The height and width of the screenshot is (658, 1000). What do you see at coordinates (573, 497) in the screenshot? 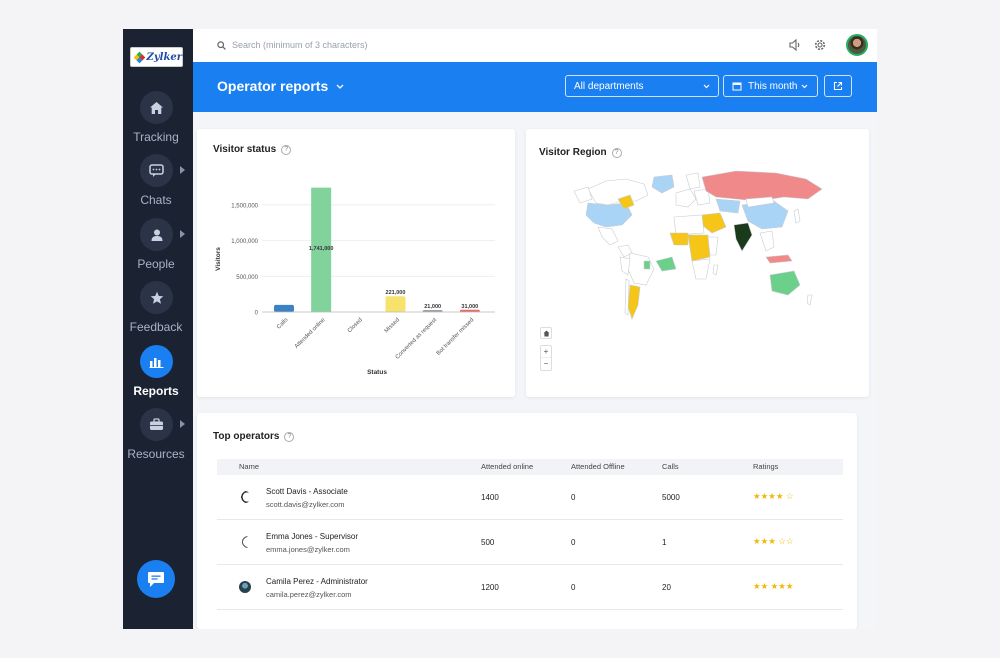
I see `attended-offline-value: 0` at bounding box center [573, 497].